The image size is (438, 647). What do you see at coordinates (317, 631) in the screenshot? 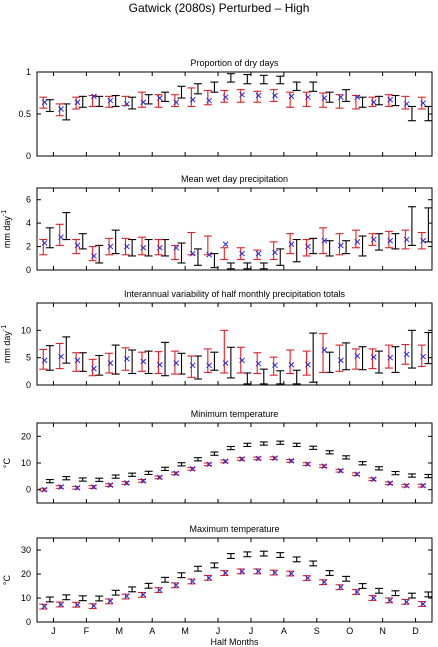
I see `x-tick-label: S` at bounding box center [317, 631].